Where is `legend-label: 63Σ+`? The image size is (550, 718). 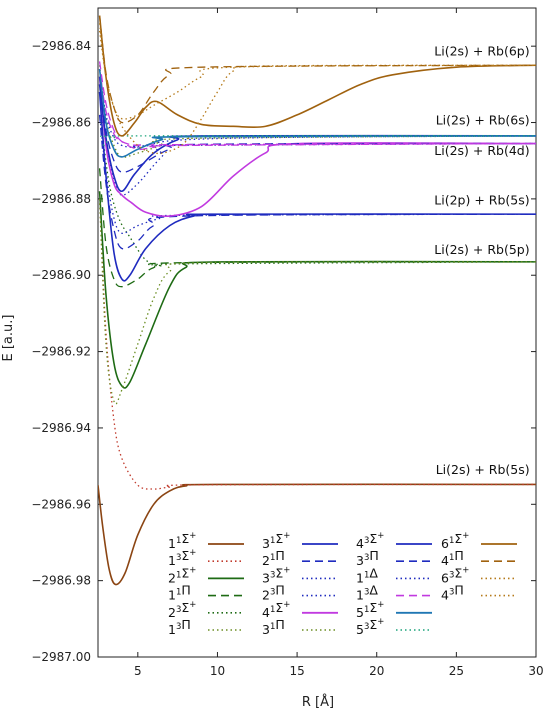 legend-label: 63Σ+ is located at coordinates (455, 575).